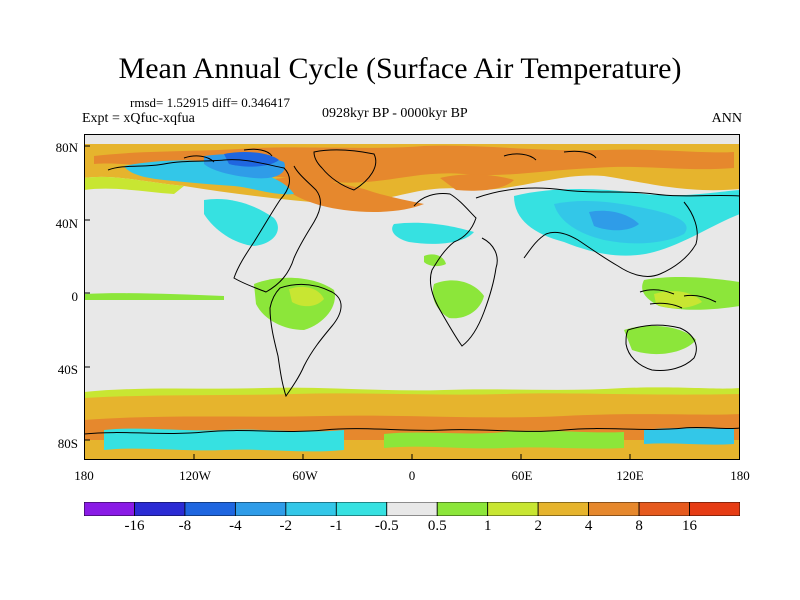 The height and width of the screenshot is (600, 800). I want to click on coast-europe-africa, so click(455, 270).